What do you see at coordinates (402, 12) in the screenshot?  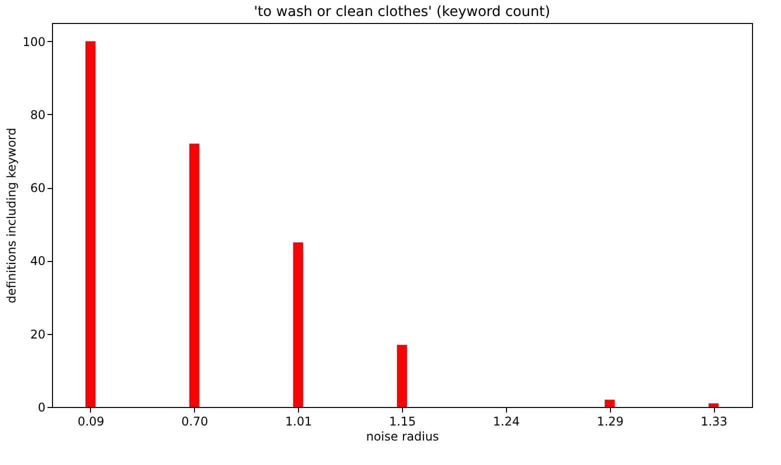 I see `chart-title: 'to wash or clean clothes' (keyword count)` at bounding box center [402, 12].